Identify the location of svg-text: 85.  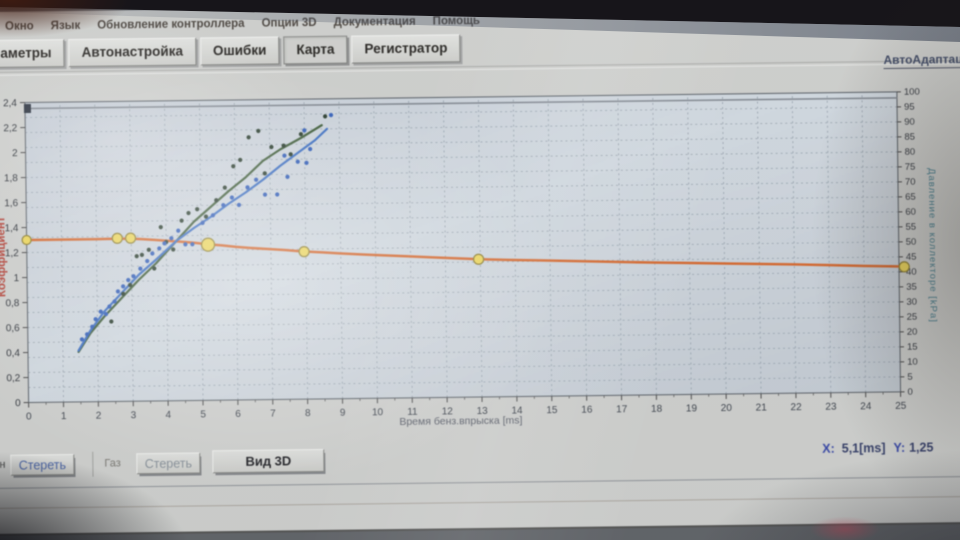
(909, 137).